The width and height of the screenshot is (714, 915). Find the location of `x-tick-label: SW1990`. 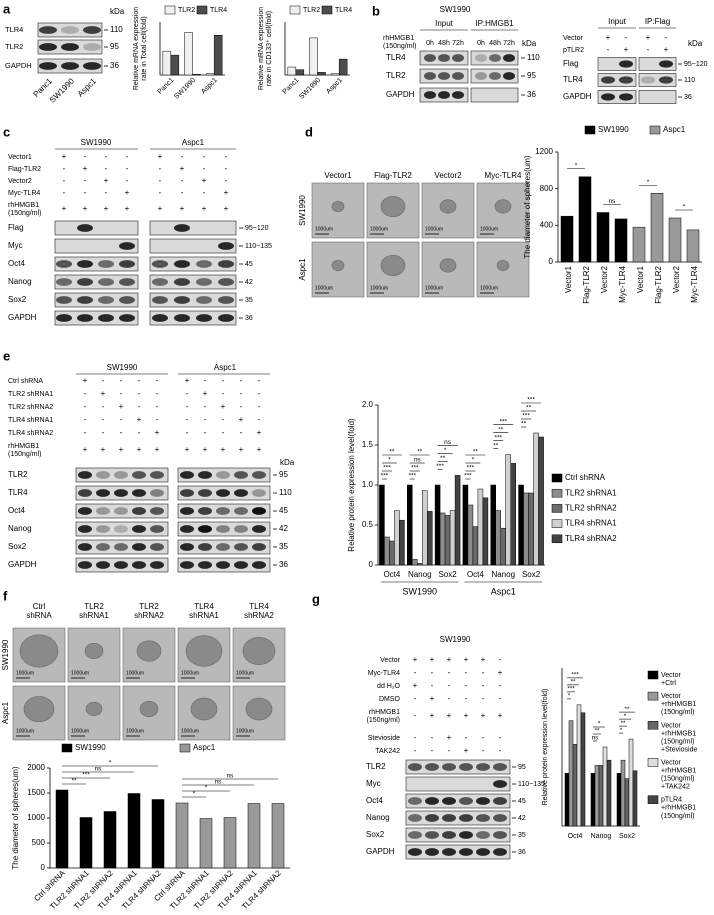

x-tick-label: SW1990 is located at coordinates (310, 89).